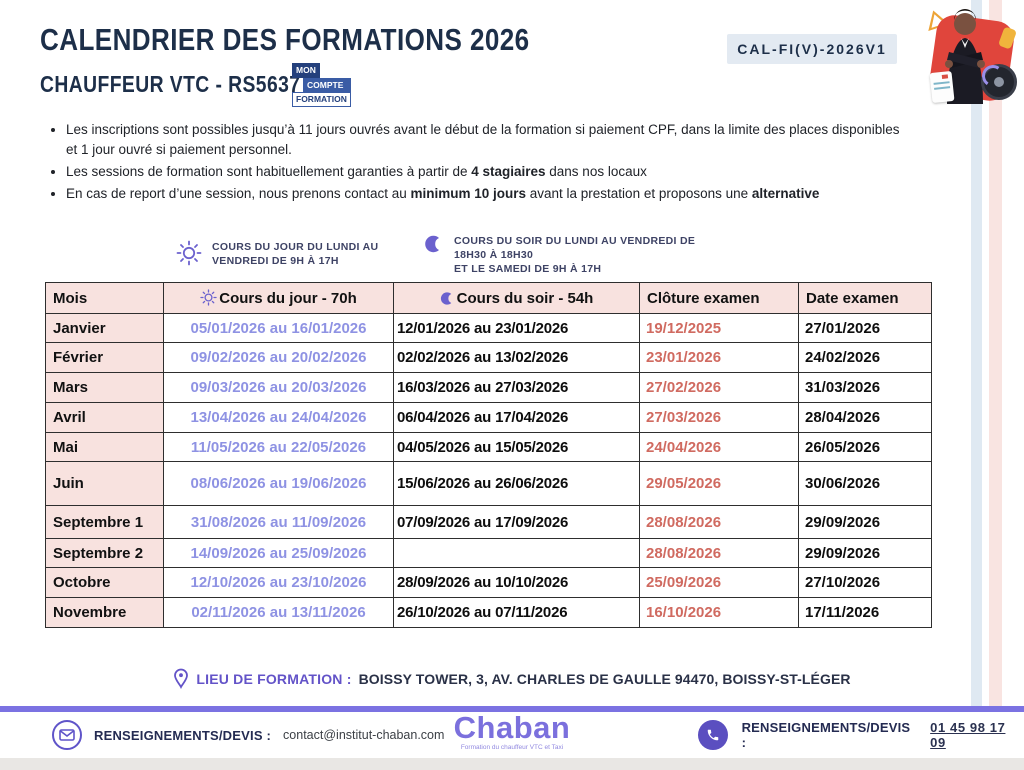 Image resolution: width=1024 pixels, height=770 pixels. Describe the element at coordinates (512, 747) in the screenshot. I see `brand-tagline: Formation du chauffeur VTC et Taxi` at that location.